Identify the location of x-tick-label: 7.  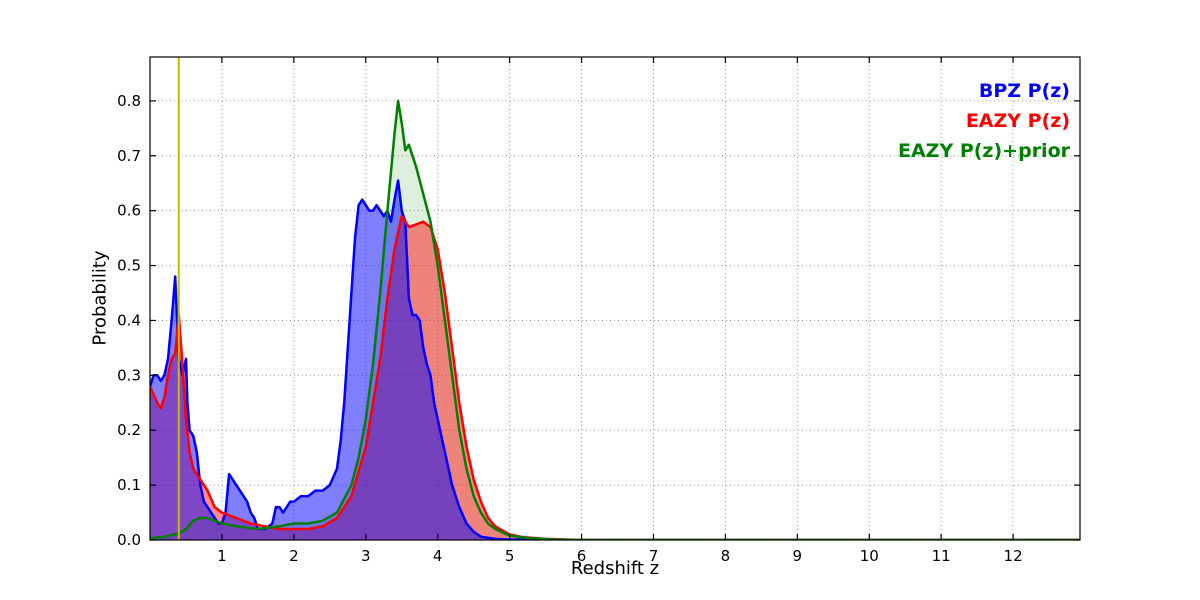
(654, 556).